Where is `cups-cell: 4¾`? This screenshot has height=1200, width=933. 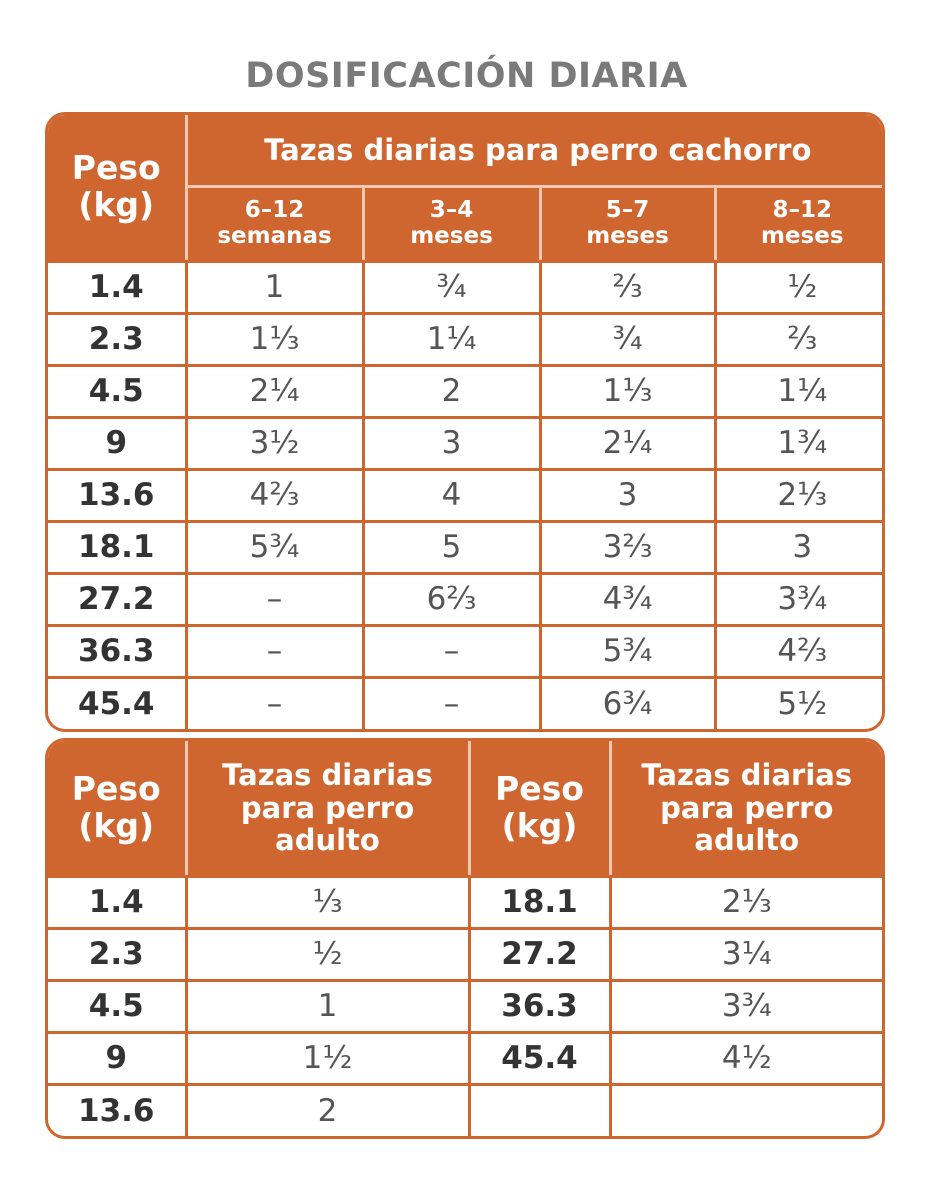 cups-cell: 4¾ is located at coordinates (627, 599).